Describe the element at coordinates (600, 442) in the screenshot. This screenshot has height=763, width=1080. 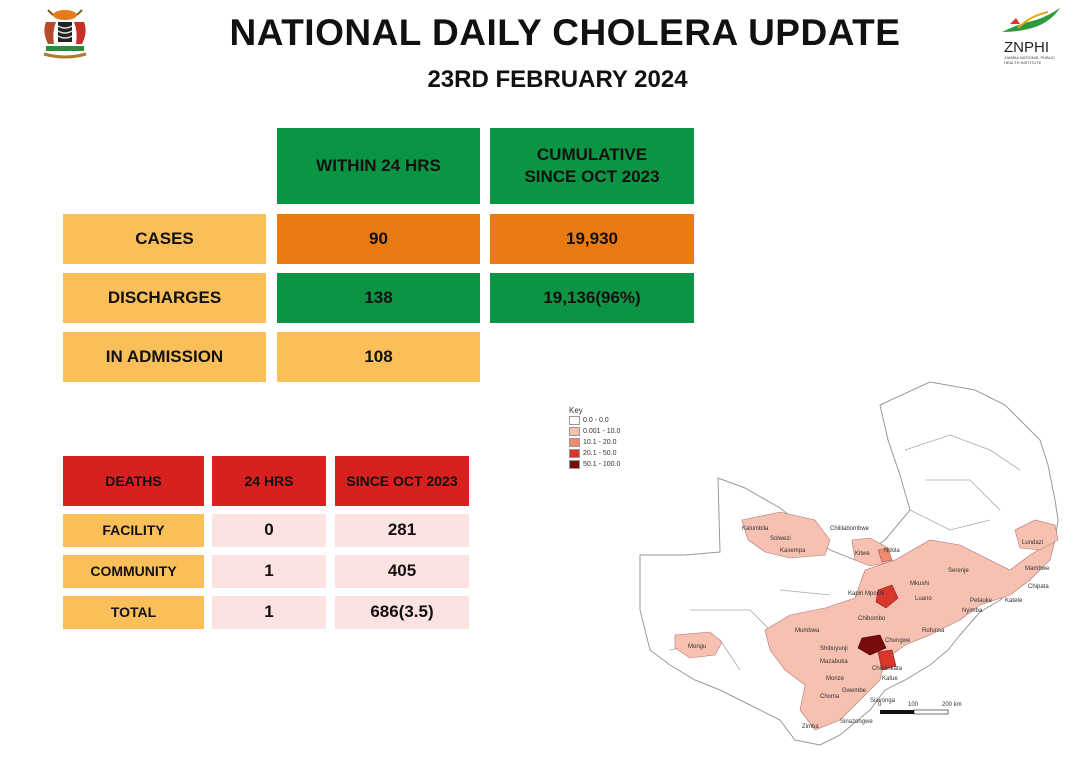
I see `legend-label: 10.1 - 20.0` at that location.